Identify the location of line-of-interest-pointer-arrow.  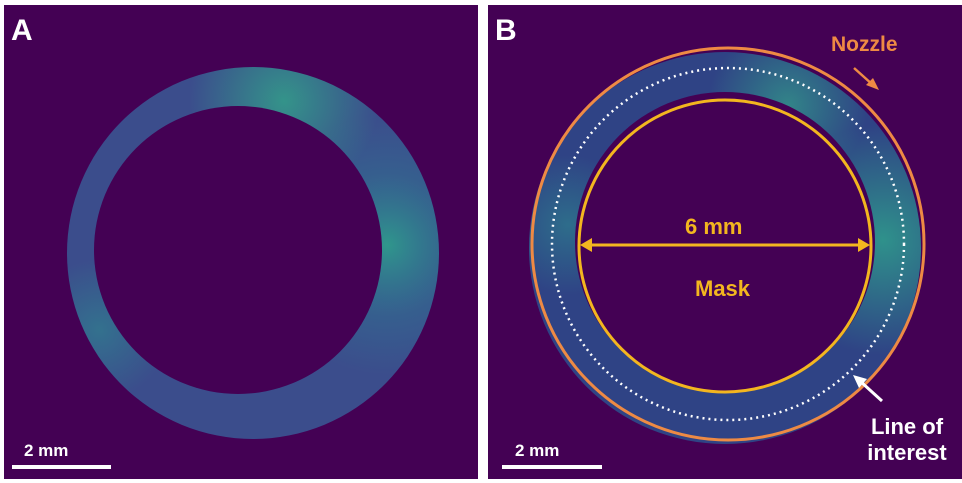
(868, 389).